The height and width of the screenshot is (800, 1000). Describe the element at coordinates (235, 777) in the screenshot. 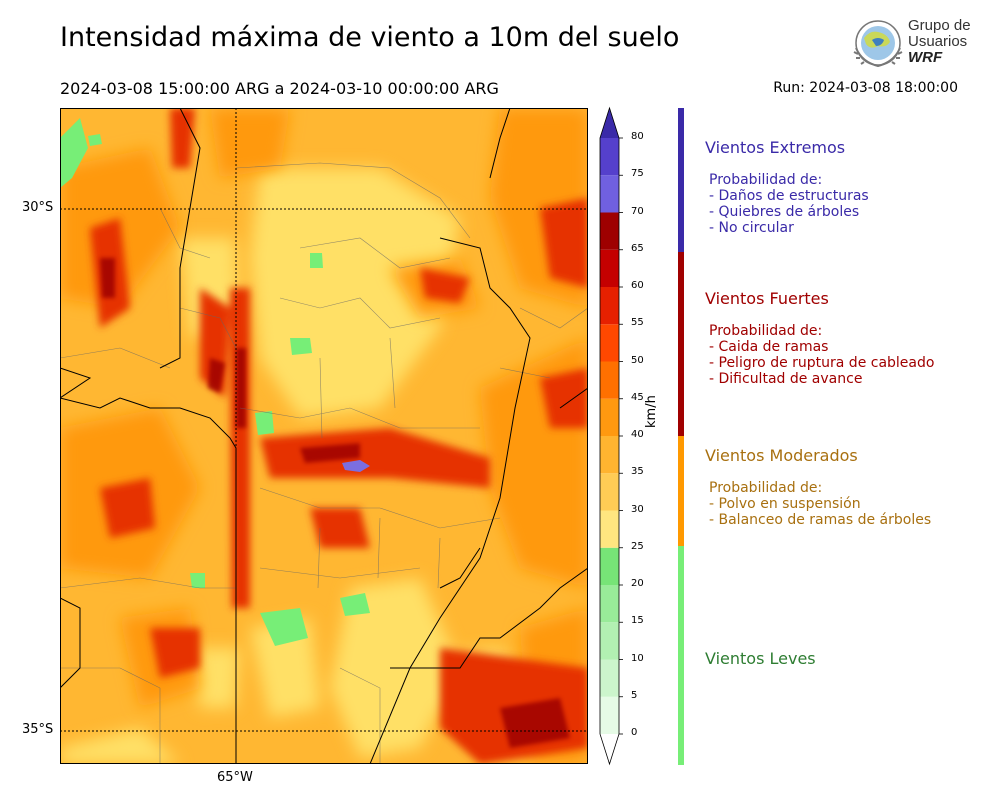

I see `lon-label-65w: 65°W` at that location.